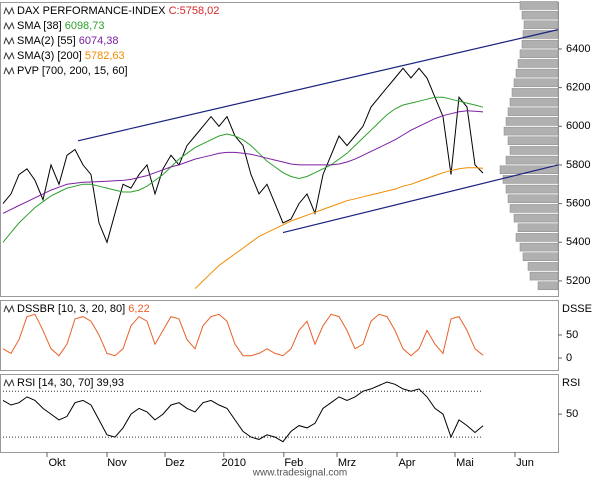 Image resolution: width=600 pixels, height=480 pixels. What do you see at coordinates (55, 383) in the screenshot?
I see `legend-name: RSI [14, 30, 70]` at bounding box center [55, 383].